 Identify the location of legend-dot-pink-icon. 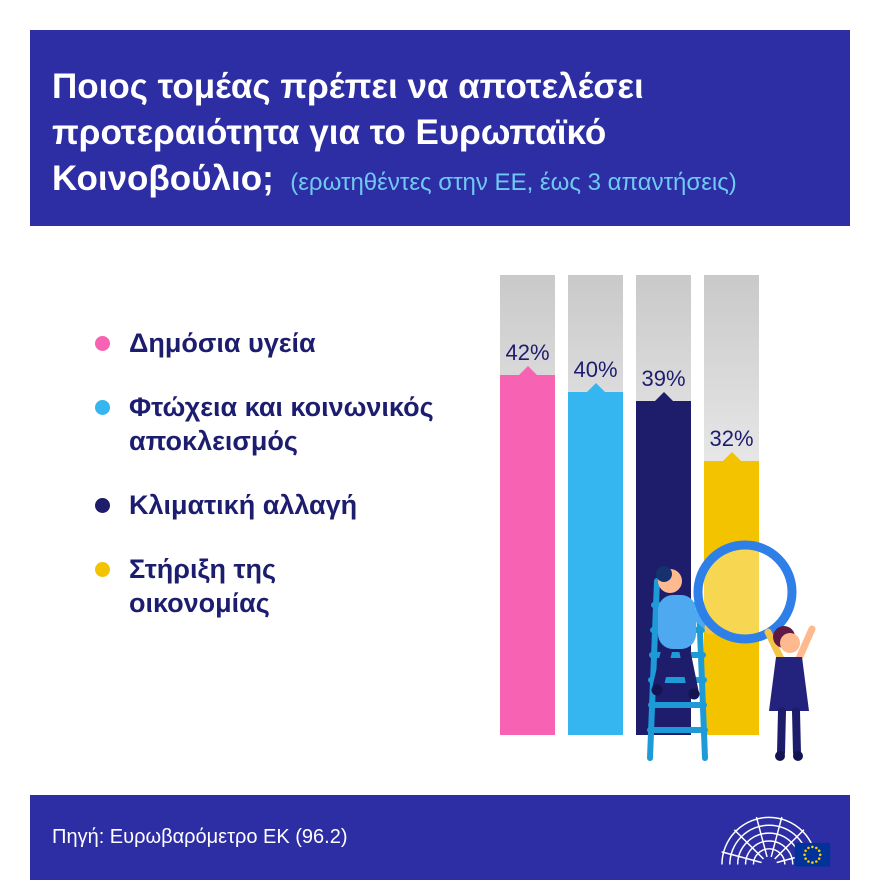
(102, 343).